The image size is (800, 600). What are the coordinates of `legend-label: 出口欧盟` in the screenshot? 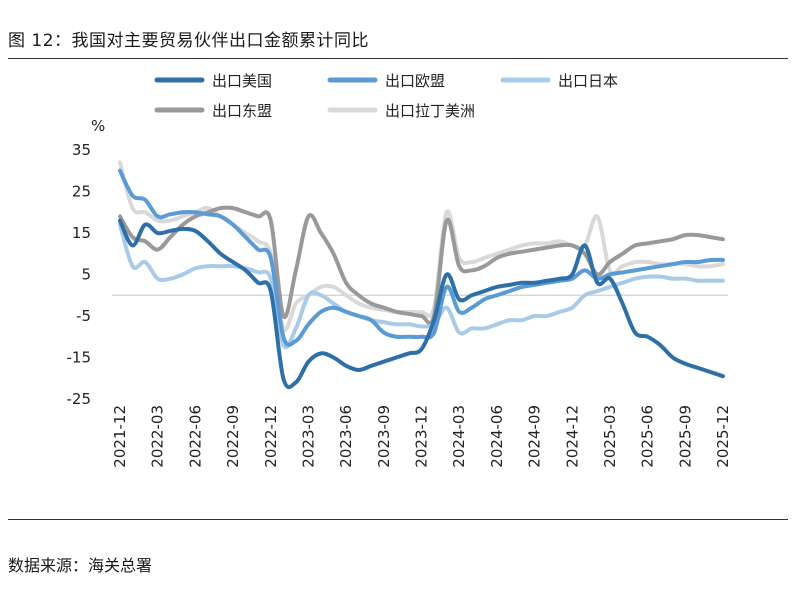 It's located at (415, 81).